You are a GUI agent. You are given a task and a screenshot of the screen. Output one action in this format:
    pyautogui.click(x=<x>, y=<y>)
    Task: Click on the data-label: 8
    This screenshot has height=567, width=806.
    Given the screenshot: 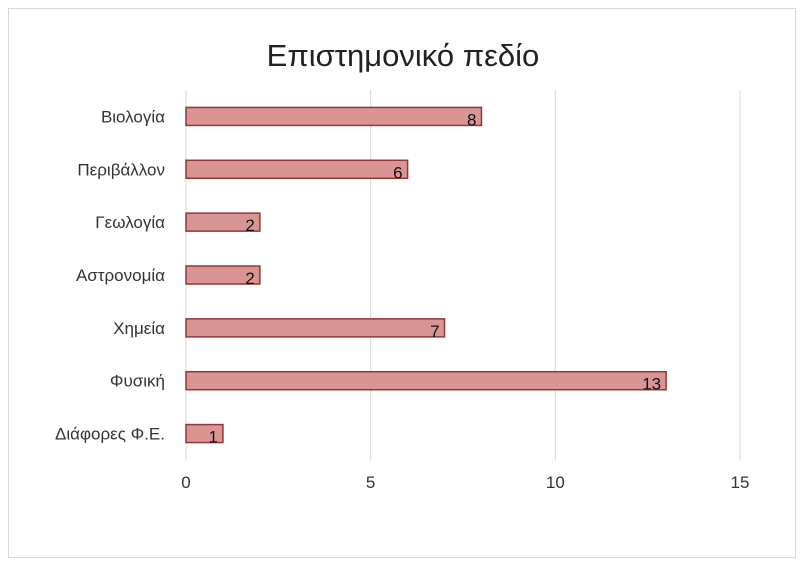 What is the action you would take?
    pyautogui.click(x=471, y=119)
    